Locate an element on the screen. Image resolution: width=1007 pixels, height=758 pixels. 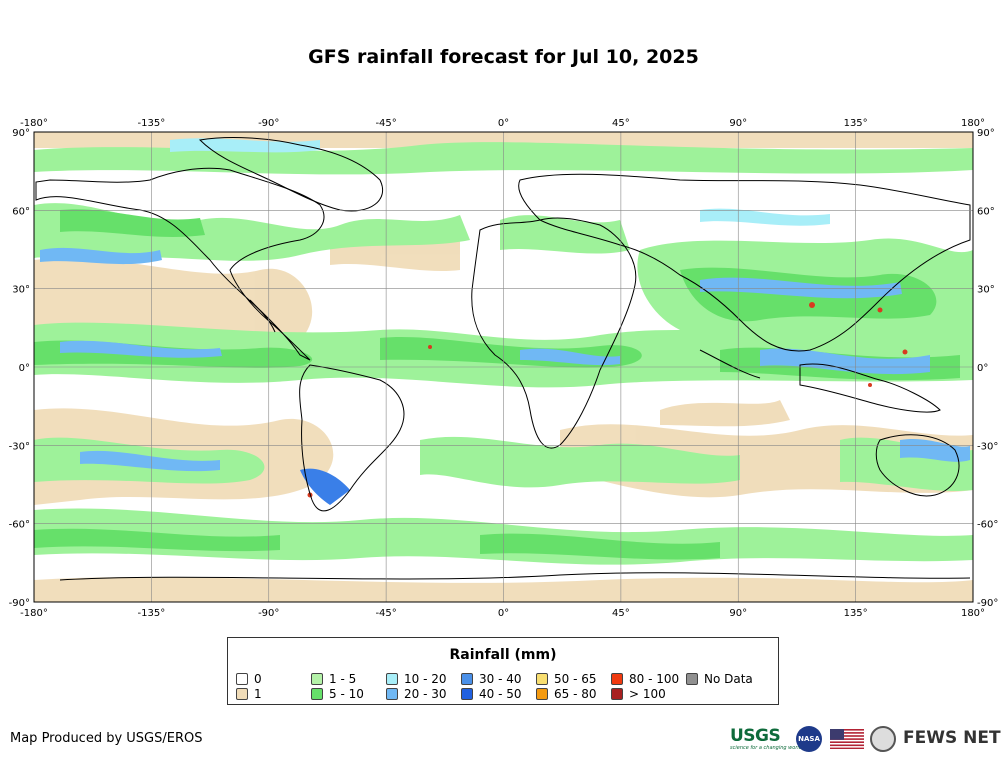
credit-text: Map Produced by USGS/EROS is located at coordinates (106, 738).